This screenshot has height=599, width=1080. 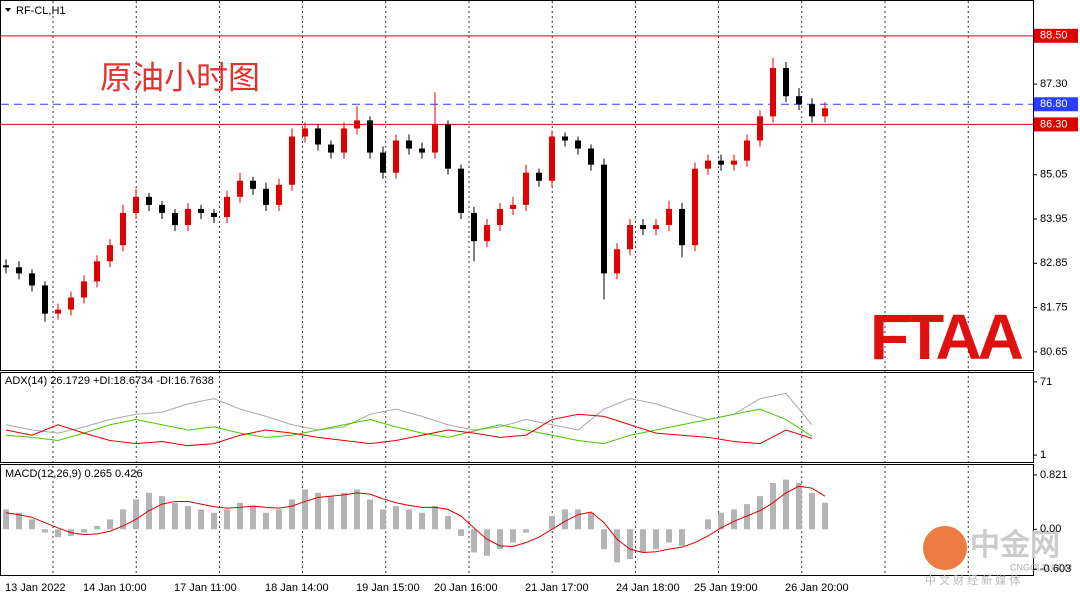 I want to click on x-tick-label: 13 Jan 2022, so click(x=35, y=588).